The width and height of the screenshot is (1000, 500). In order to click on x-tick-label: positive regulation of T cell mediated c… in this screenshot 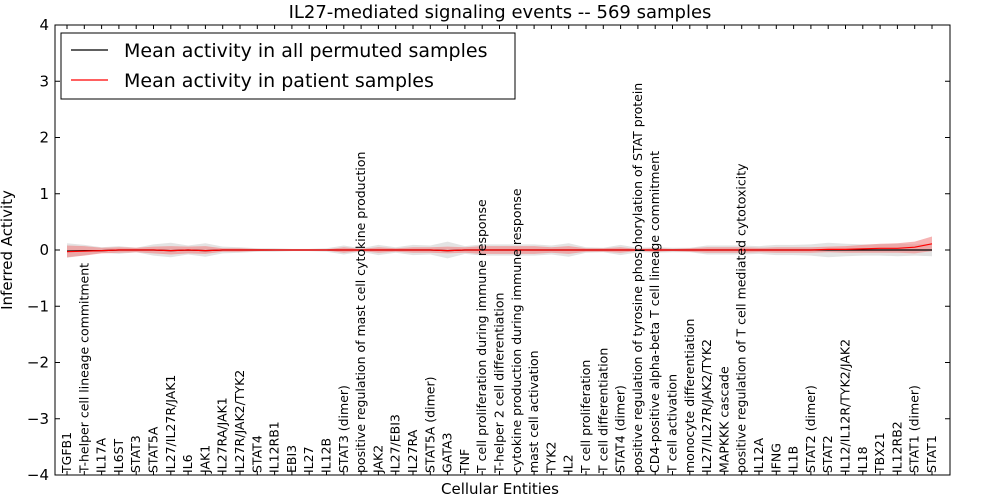, I will do `click(741, 318)`.